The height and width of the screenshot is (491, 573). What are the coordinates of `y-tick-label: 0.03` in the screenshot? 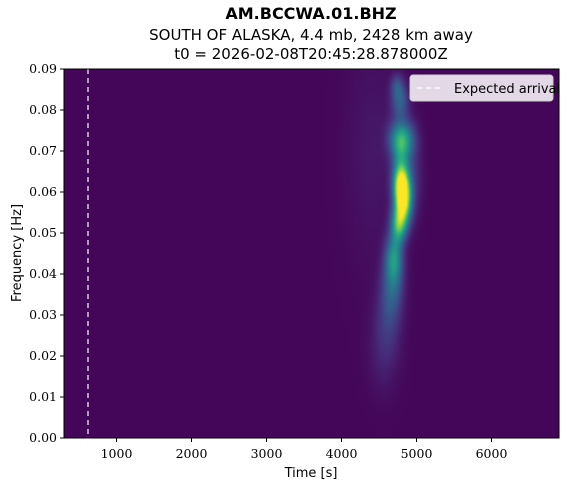 It's located at (43, 314).